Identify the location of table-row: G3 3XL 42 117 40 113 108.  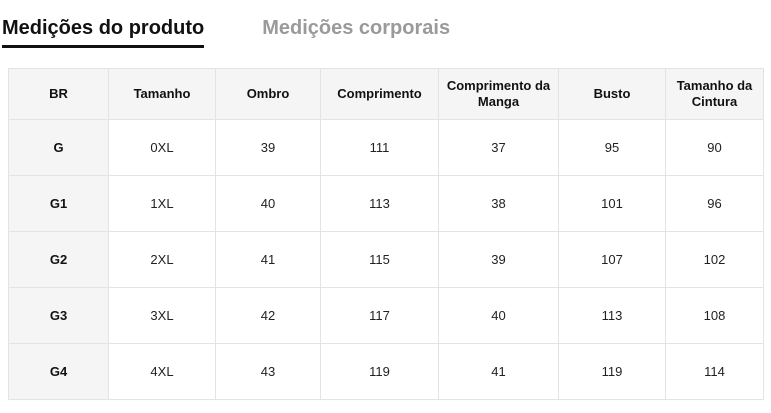
(386, 315).